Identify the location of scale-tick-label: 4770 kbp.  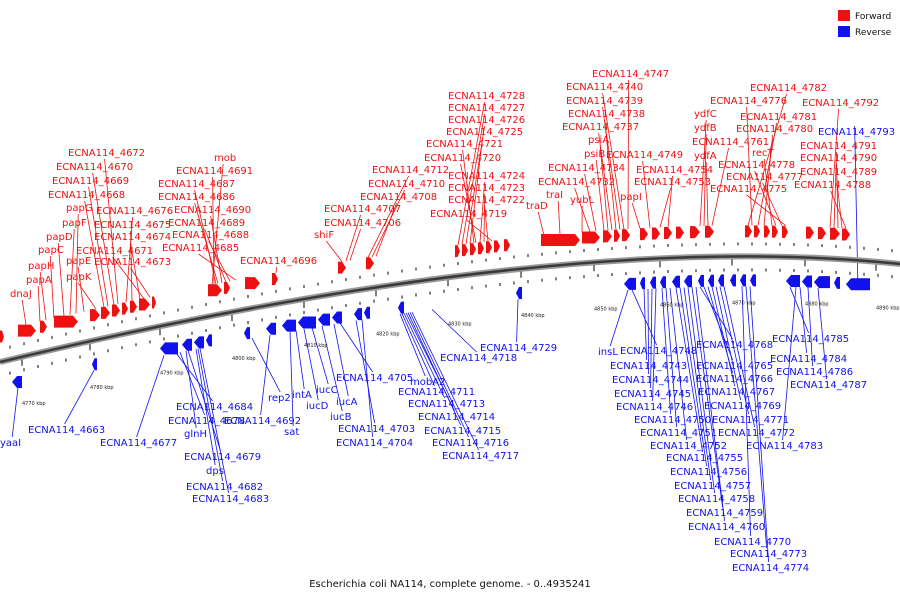
(34, 404).